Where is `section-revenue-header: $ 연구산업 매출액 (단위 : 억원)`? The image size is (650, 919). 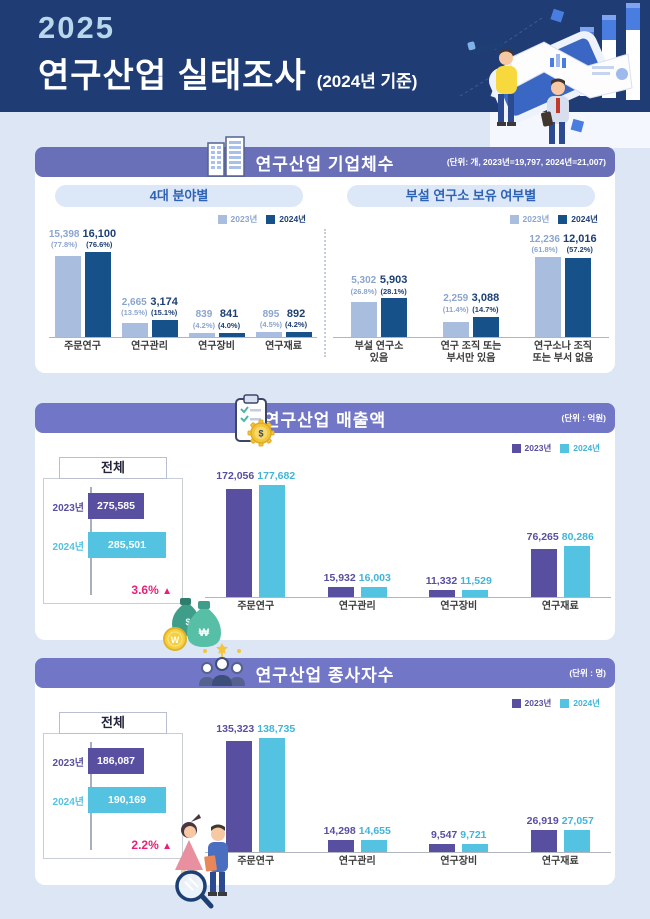
section-revenue-header: $ 연구산업 매출액 (단위 : 억원) is located at coordinates (325, 420).